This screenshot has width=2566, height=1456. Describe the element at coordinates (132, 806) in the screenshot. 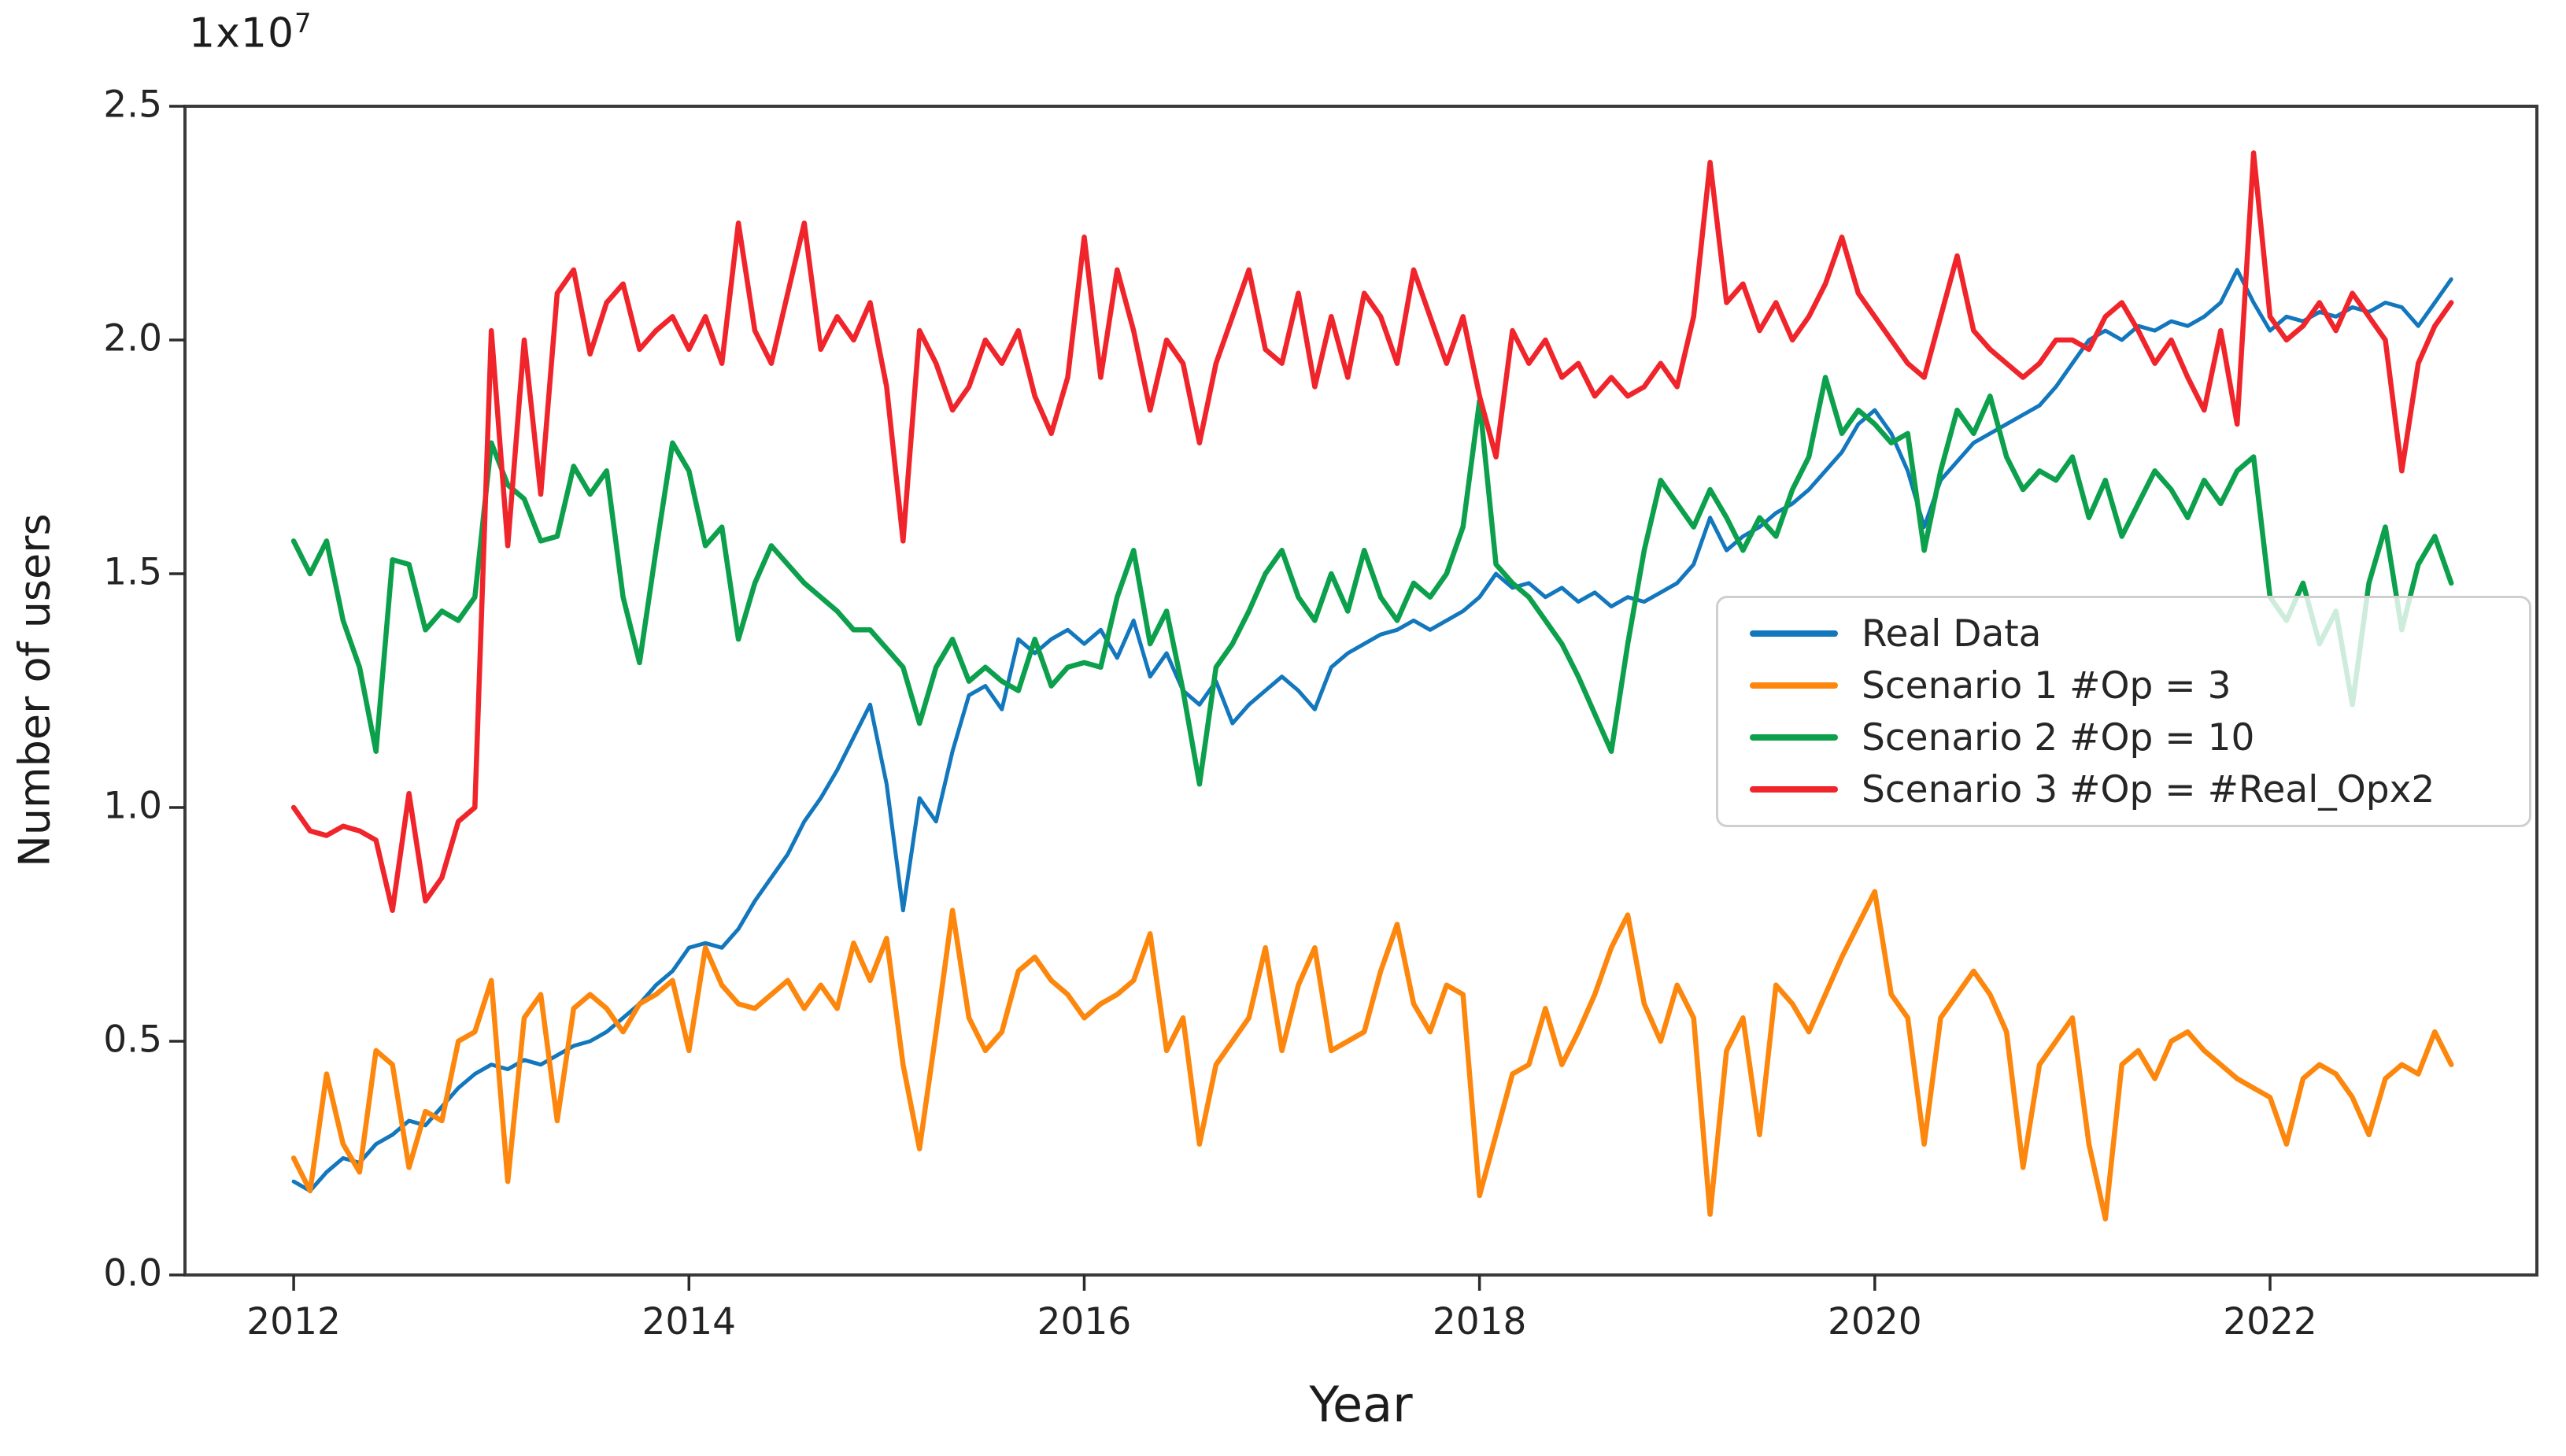

I see `y-tick-label: 1.0` at that location.